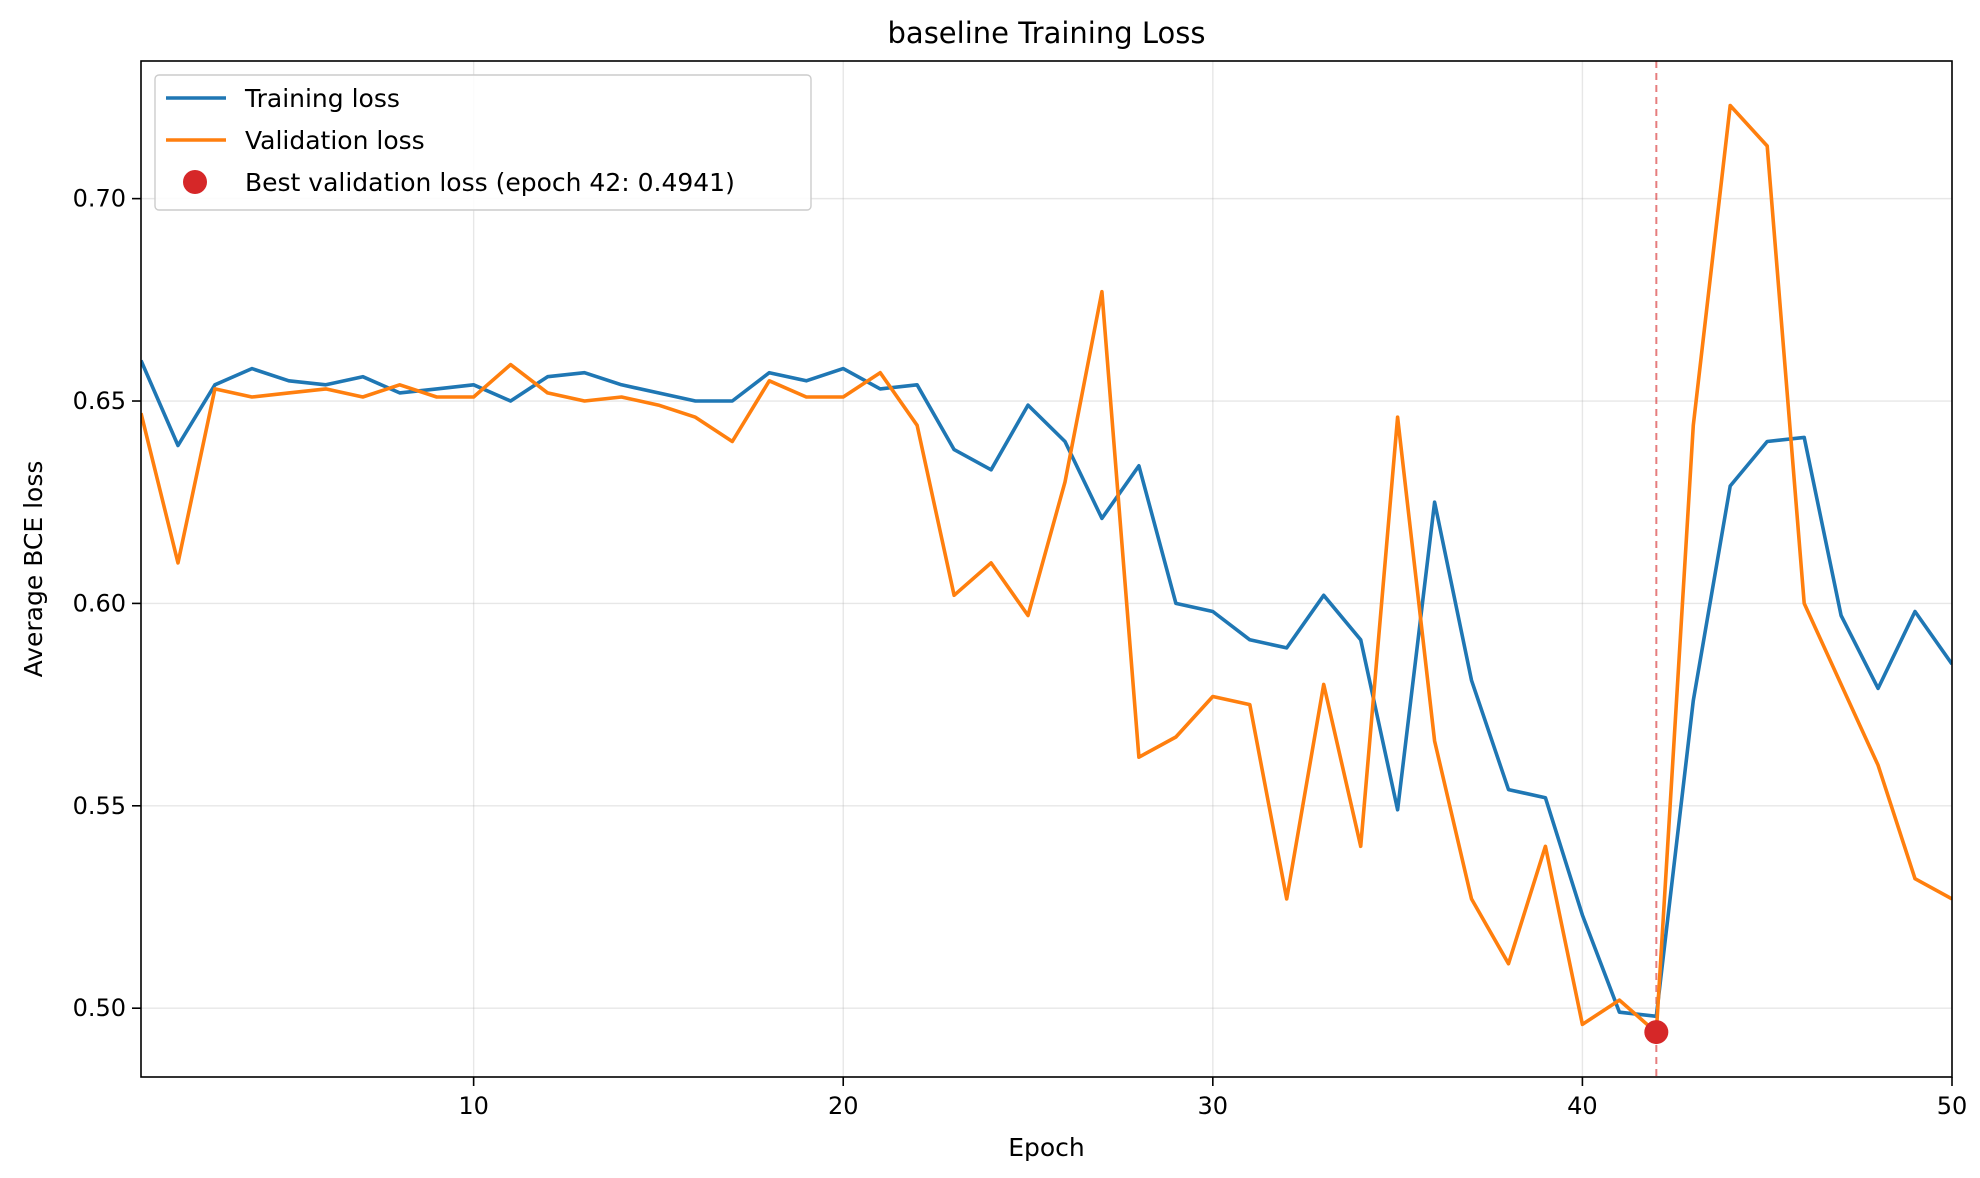 The height and width of the screenshot is (1178, 1980). Describe the element at coordinates (1213, 1106) in the screenshot. I see `x-tick-label: 30` at that location.